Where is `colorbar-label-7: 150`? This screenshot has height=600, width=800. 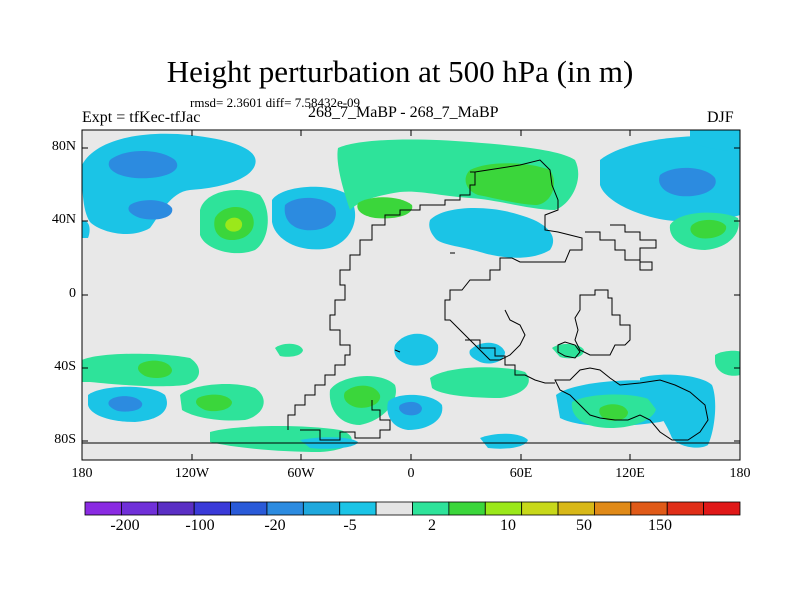
colorbar-label-7: 150 is located at coordinates (660, 525).